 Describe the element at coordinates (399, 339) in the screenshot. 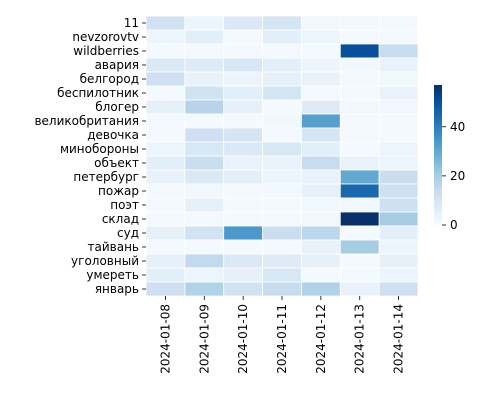

I see `x-tick-label: 2024-01-14` at that location.